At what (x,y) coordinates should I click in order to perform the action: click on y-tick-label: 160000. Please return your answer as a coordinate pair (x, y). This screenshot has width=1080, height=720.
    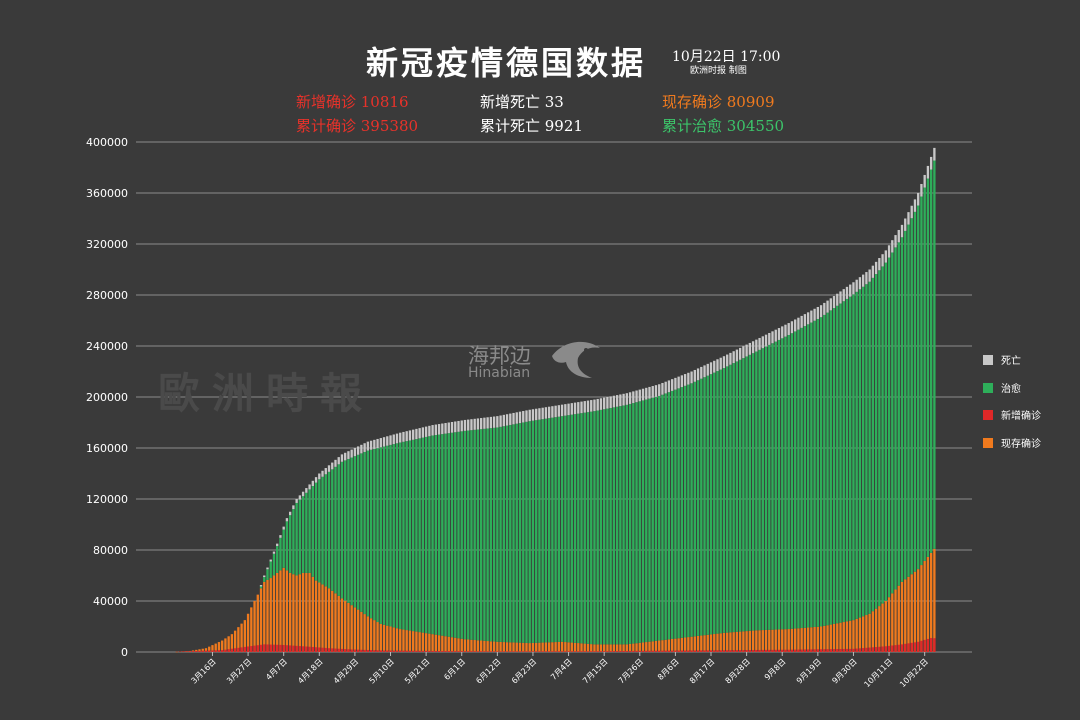
    Looking at the image, I should click on (107, 448).